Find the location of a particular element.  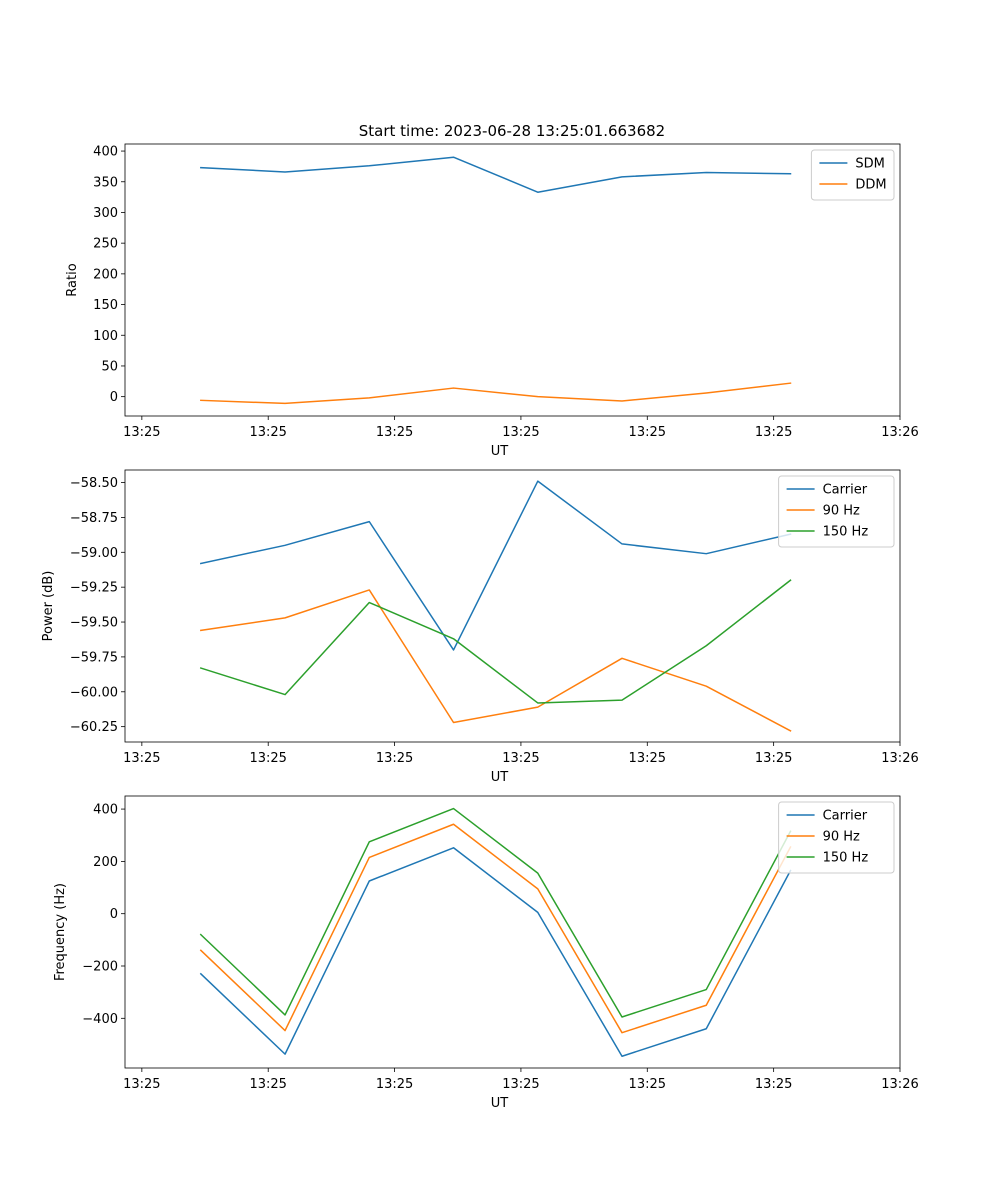

y-tick-label: 300 is located at coordinates (105, 213).